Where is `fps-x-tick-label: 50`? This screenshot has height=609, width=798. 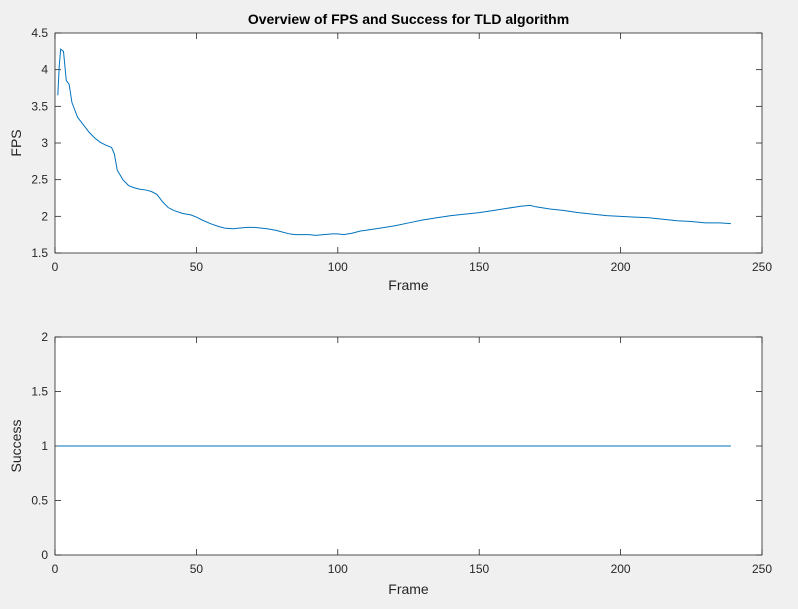
fps-x-tick-label: 50 is located at coordinates (197, 267).